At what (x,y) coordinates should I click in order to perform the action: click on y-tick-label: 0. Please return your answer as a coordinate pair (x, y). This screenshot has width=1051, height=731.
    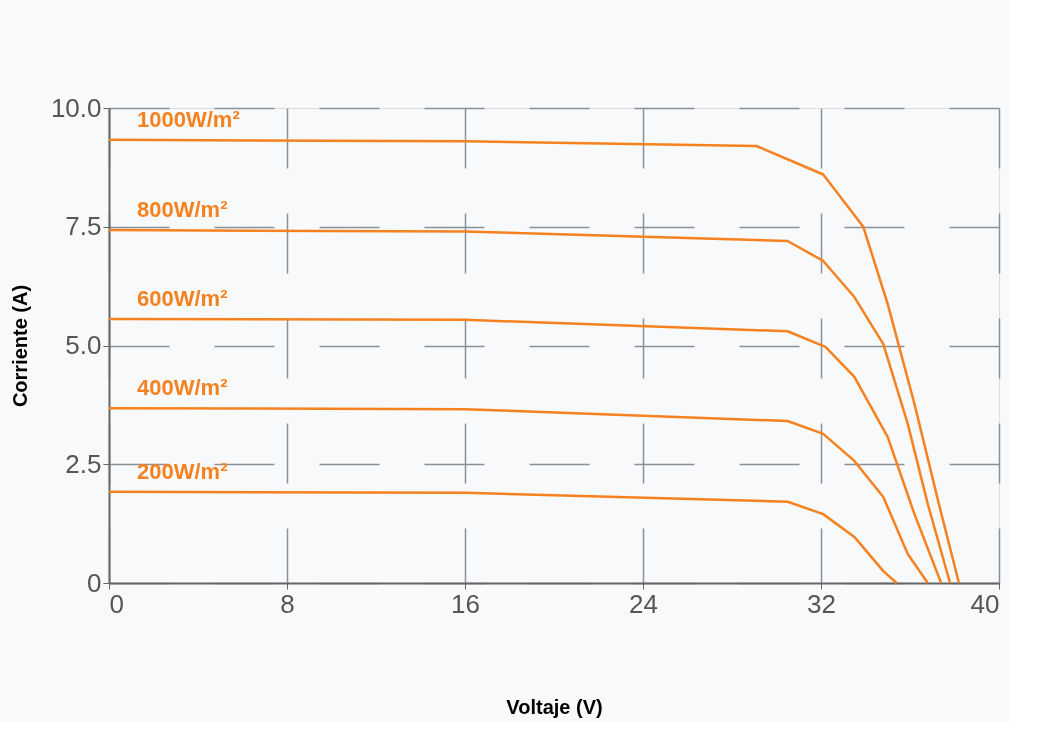
    Looking at the image, I should click on (94, 582).